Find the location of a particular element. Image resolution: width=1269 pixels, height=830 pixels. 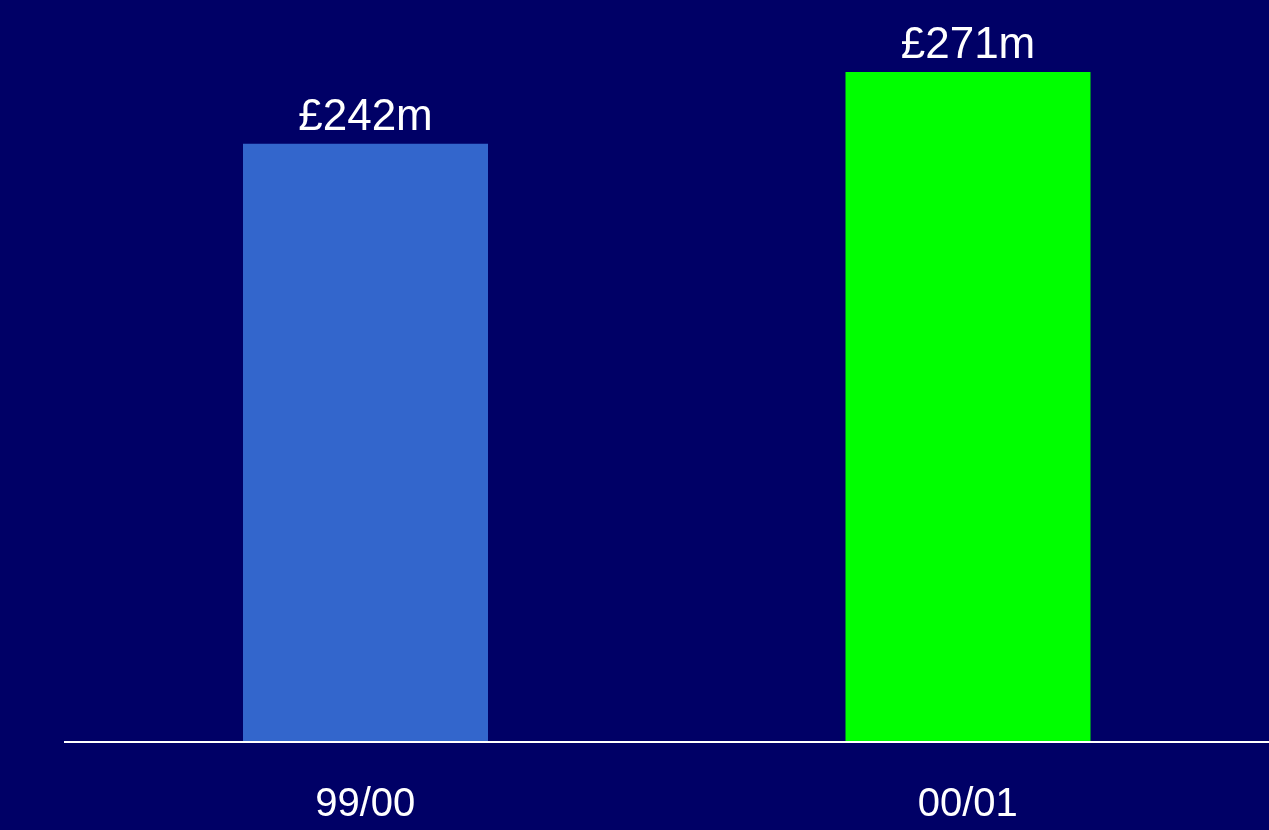

data-label: £271m is located at coordinates (968, 42).